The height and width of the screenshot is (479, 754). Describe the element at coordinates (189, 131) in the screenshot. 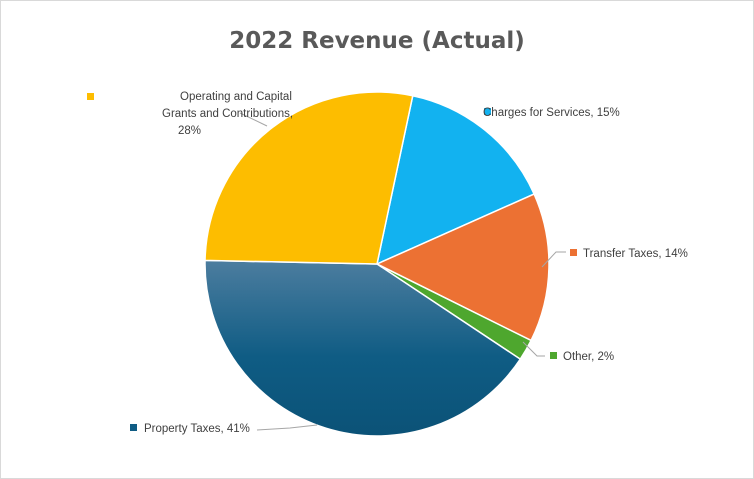

I see `data-label-operating-and-capital-grants-and-contributions: 28%` at that location.